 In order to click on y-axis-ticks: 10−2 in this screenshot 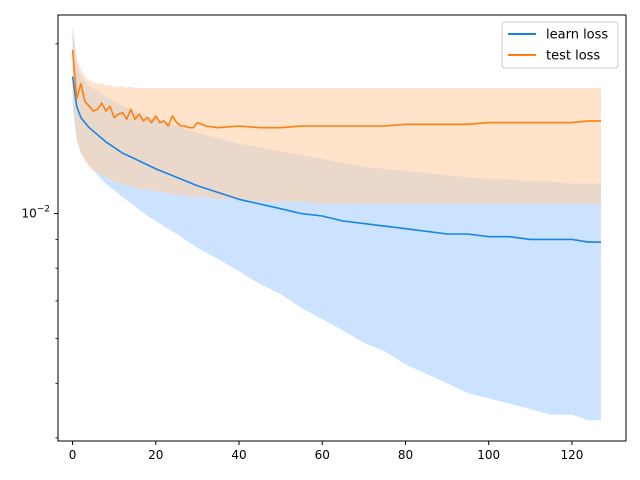, I will do `click(39, 241)`.